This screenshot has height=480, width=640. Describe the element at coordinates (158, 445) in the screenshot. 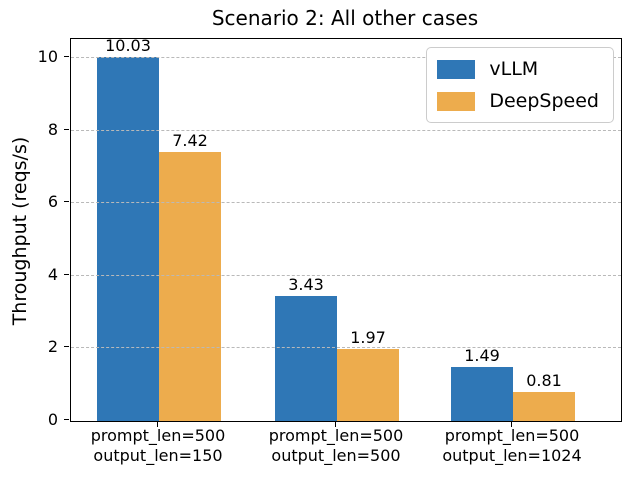

I see `x-tick-label-group1: prompt_len=500 output_len=150` at that location.